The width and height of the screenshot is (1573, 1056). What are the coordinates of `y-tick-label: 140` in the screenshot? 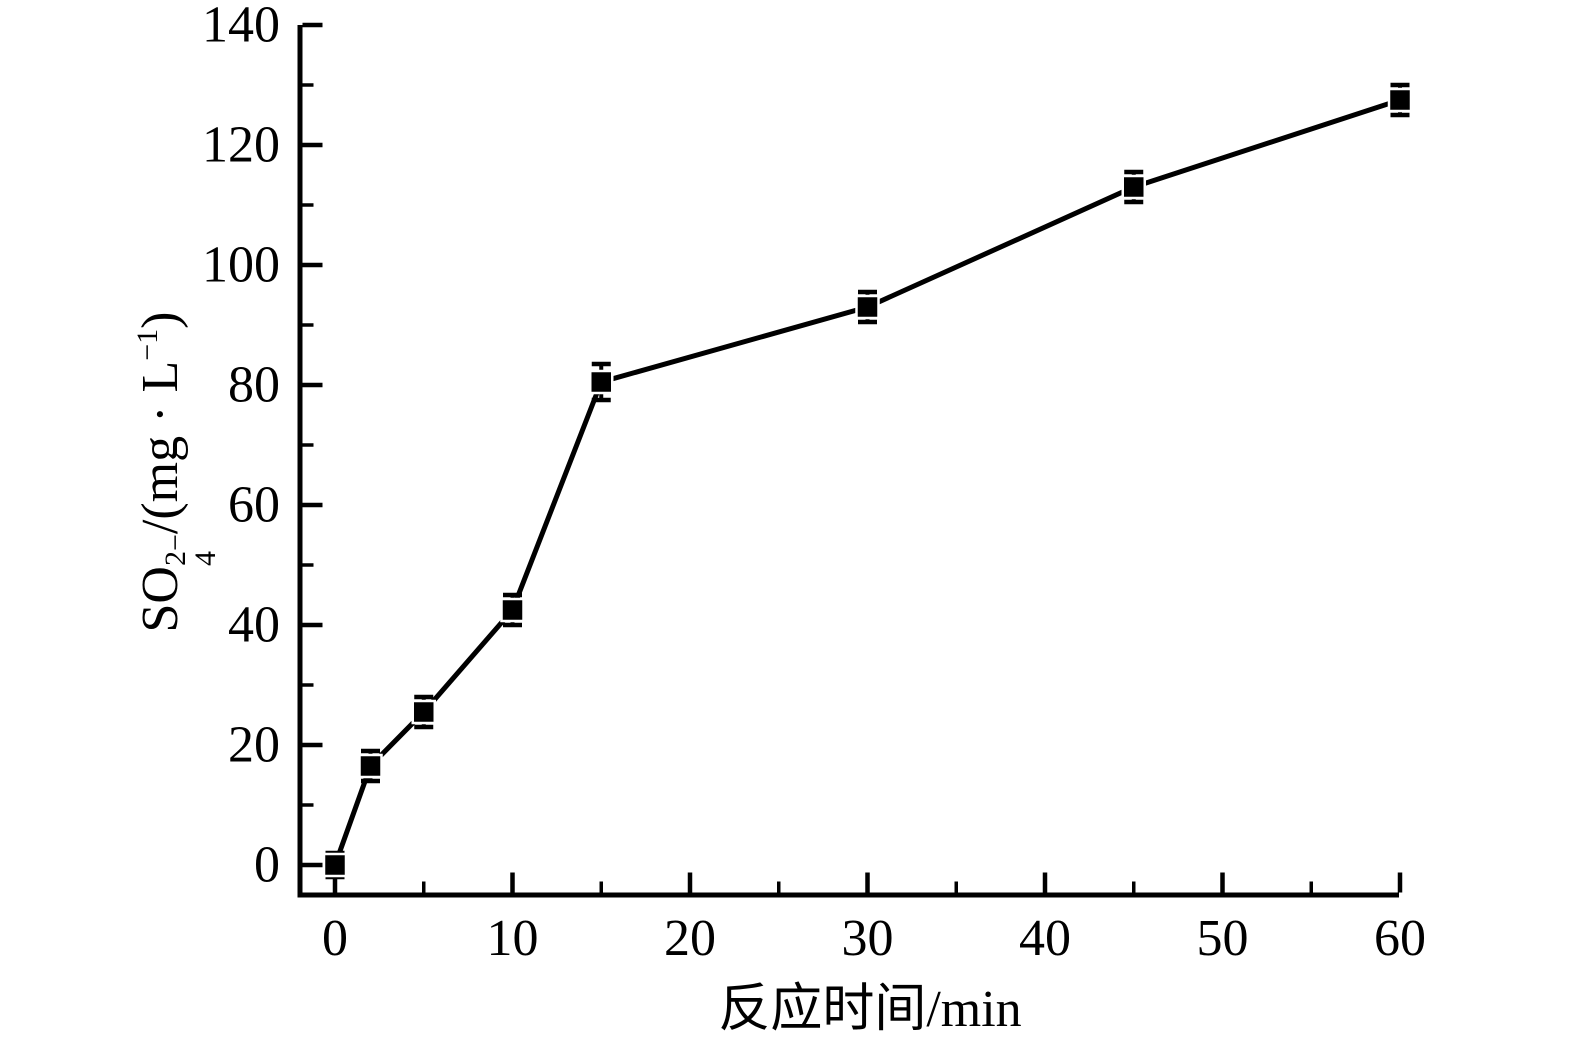 It's located at (241, 27).